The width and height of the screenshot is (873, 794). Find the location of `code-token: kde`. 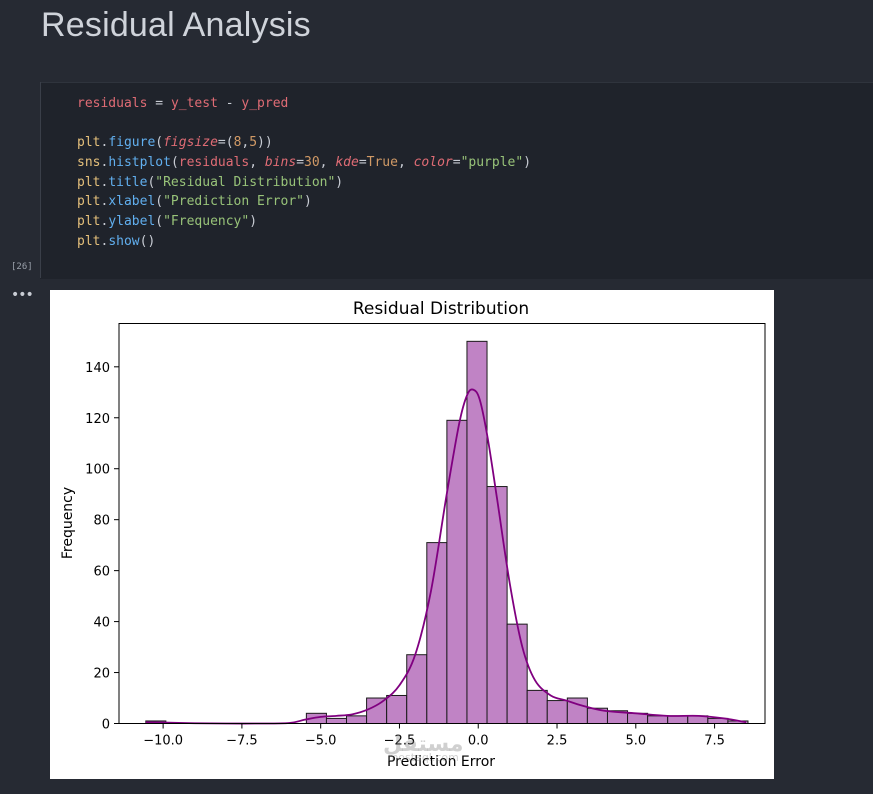

code-token: kde is located at coordinates (347, 163).